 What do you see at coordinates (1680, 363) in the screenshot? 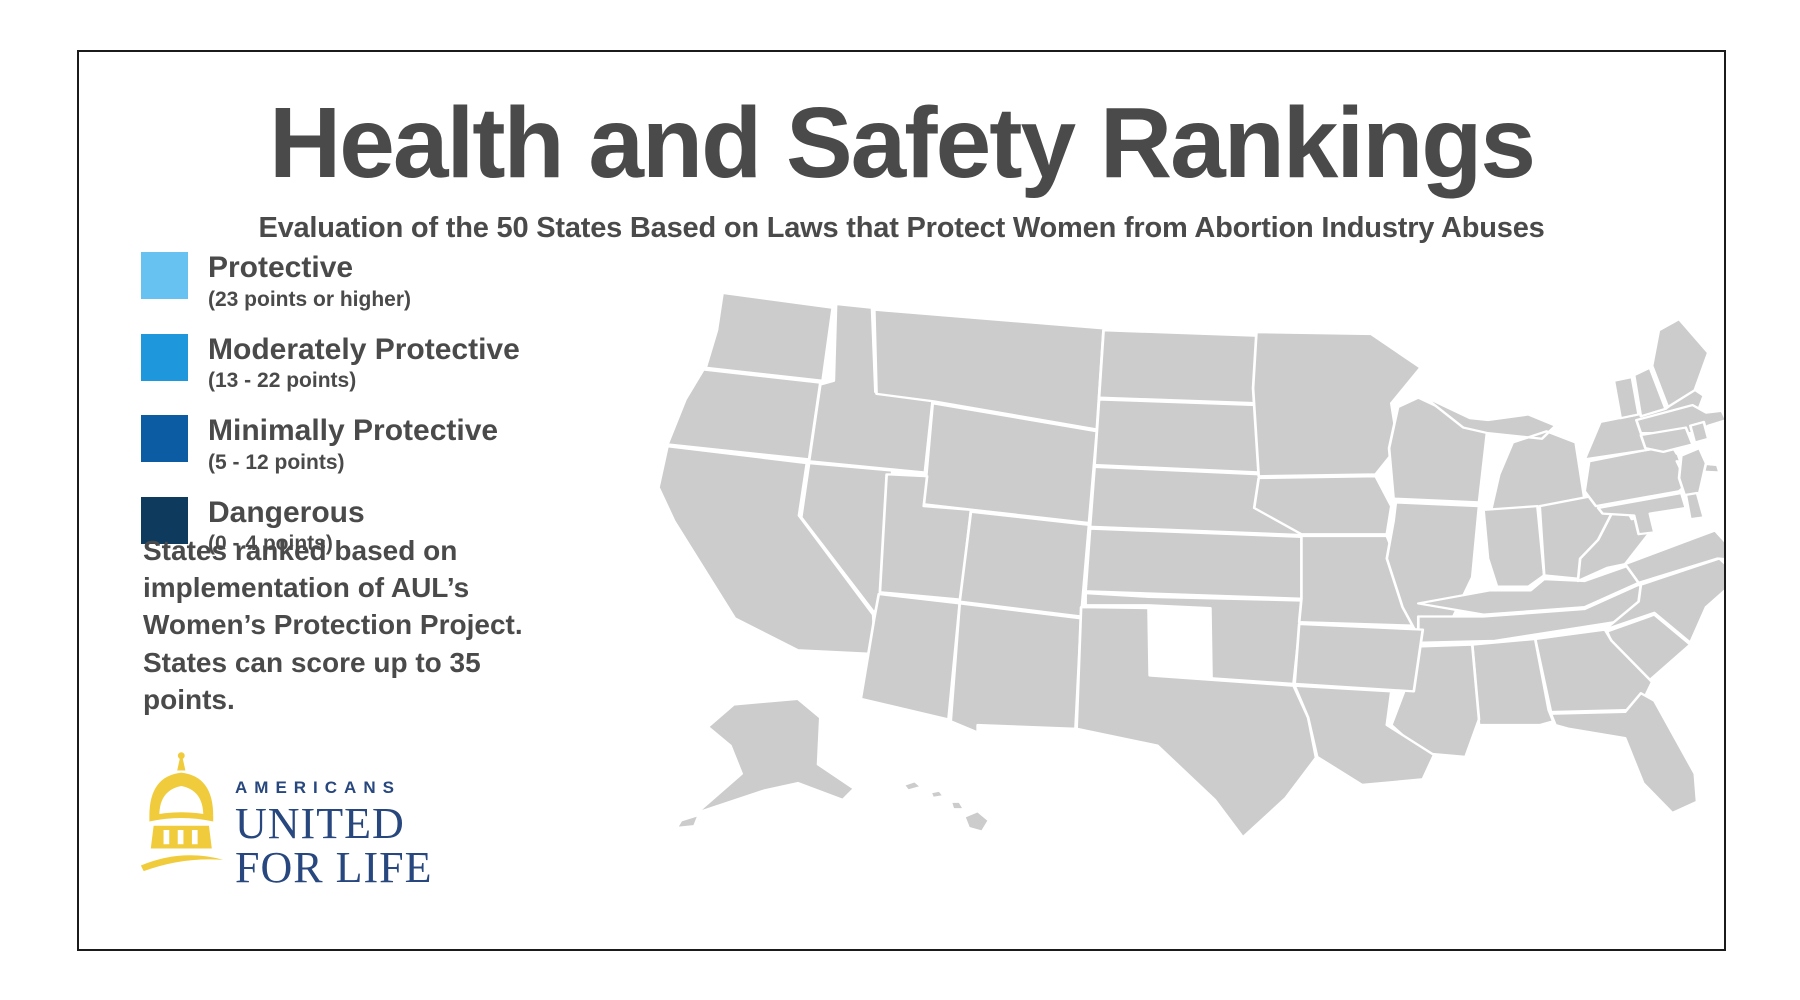
I see `state-me` at bounding box center [1680, 363].